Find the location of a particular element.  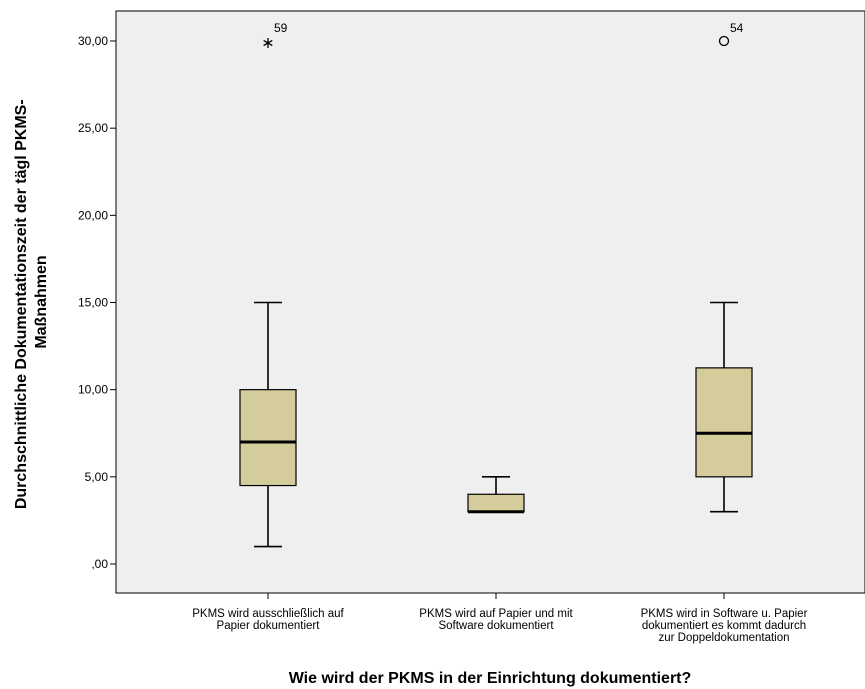

y-axis-title-line-2: Maßnahmen is located at coordinates (41, 301).